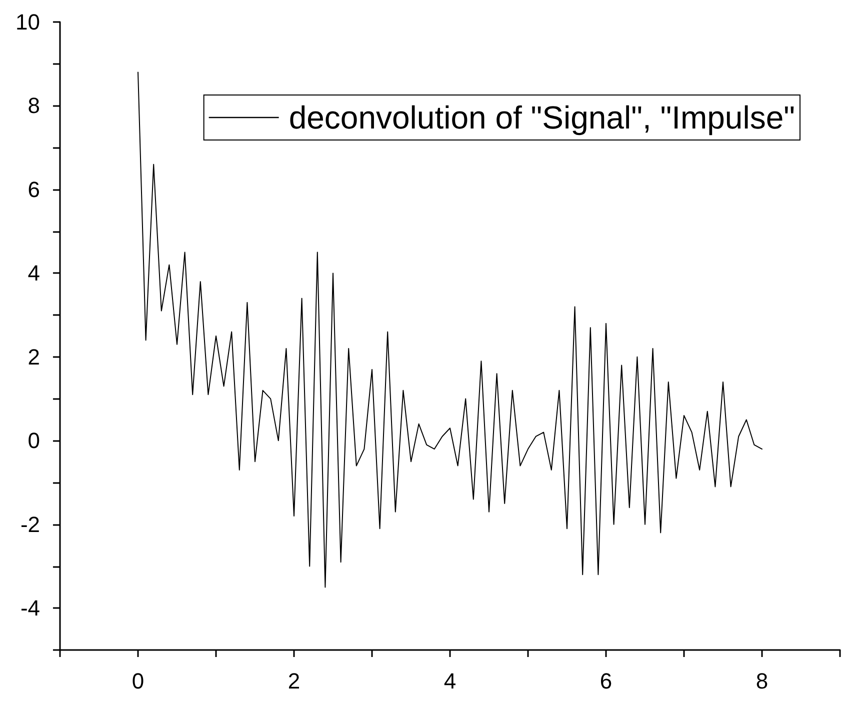 The image size is (854, 705). What do you see at coordinates (28, 22) in the screenshot?
I see `y-tick-label: 10` at bounding box center [28, 22].